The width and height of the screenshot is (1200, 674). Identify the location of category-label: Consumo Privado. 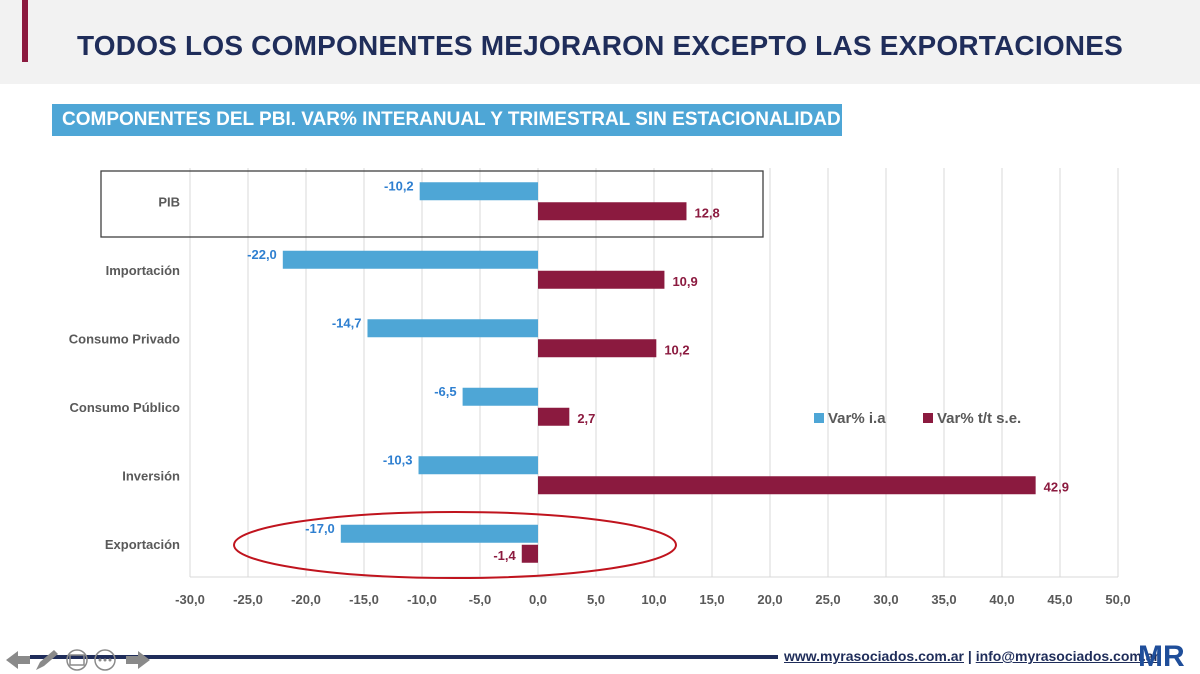
(124, 338).